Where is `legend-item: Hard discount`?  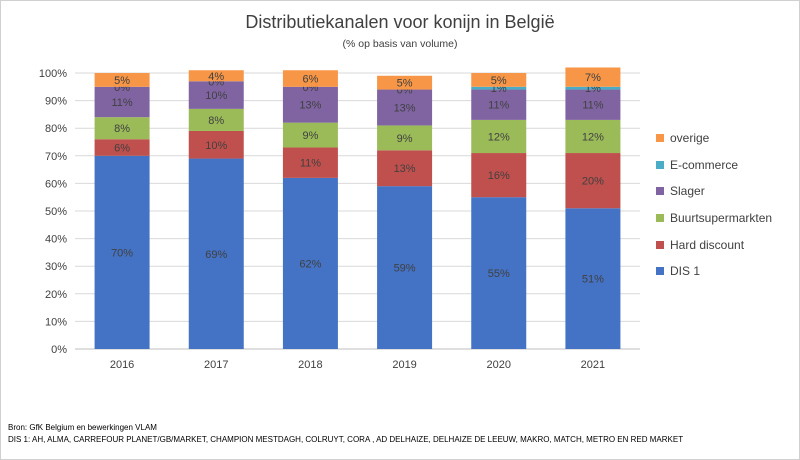
legend-item: Hard discount is located at coordinates (714, 244).